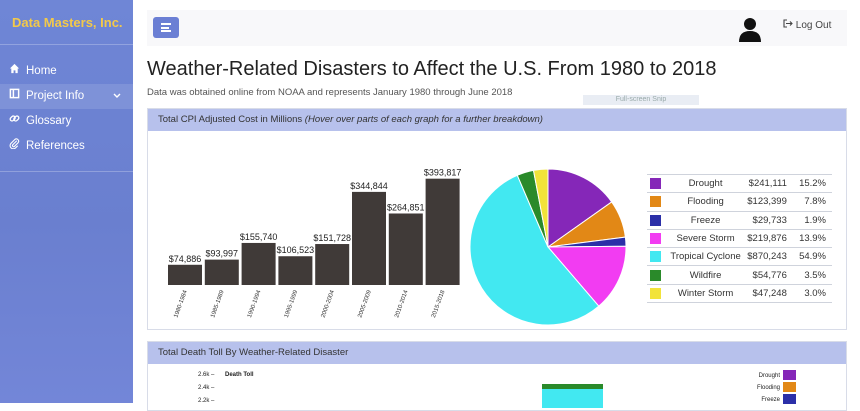  Describe the element at coordinates (766, 238) in the screenshot. I see `legend-value: $219,876` at that location.